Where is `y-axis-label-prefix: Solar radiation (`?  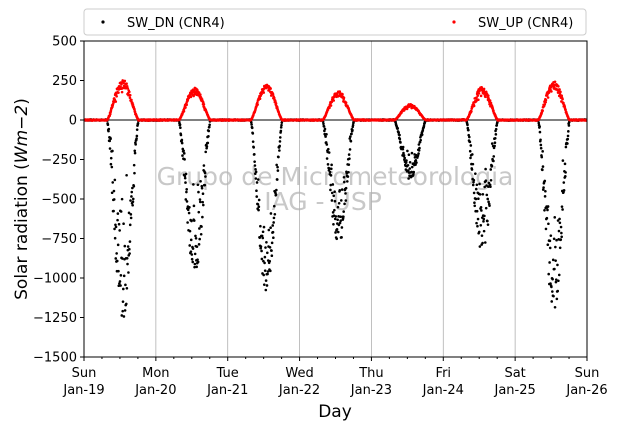 y-axis-label-prefix: Solar radiation ( is located at coordinates (22, 231).